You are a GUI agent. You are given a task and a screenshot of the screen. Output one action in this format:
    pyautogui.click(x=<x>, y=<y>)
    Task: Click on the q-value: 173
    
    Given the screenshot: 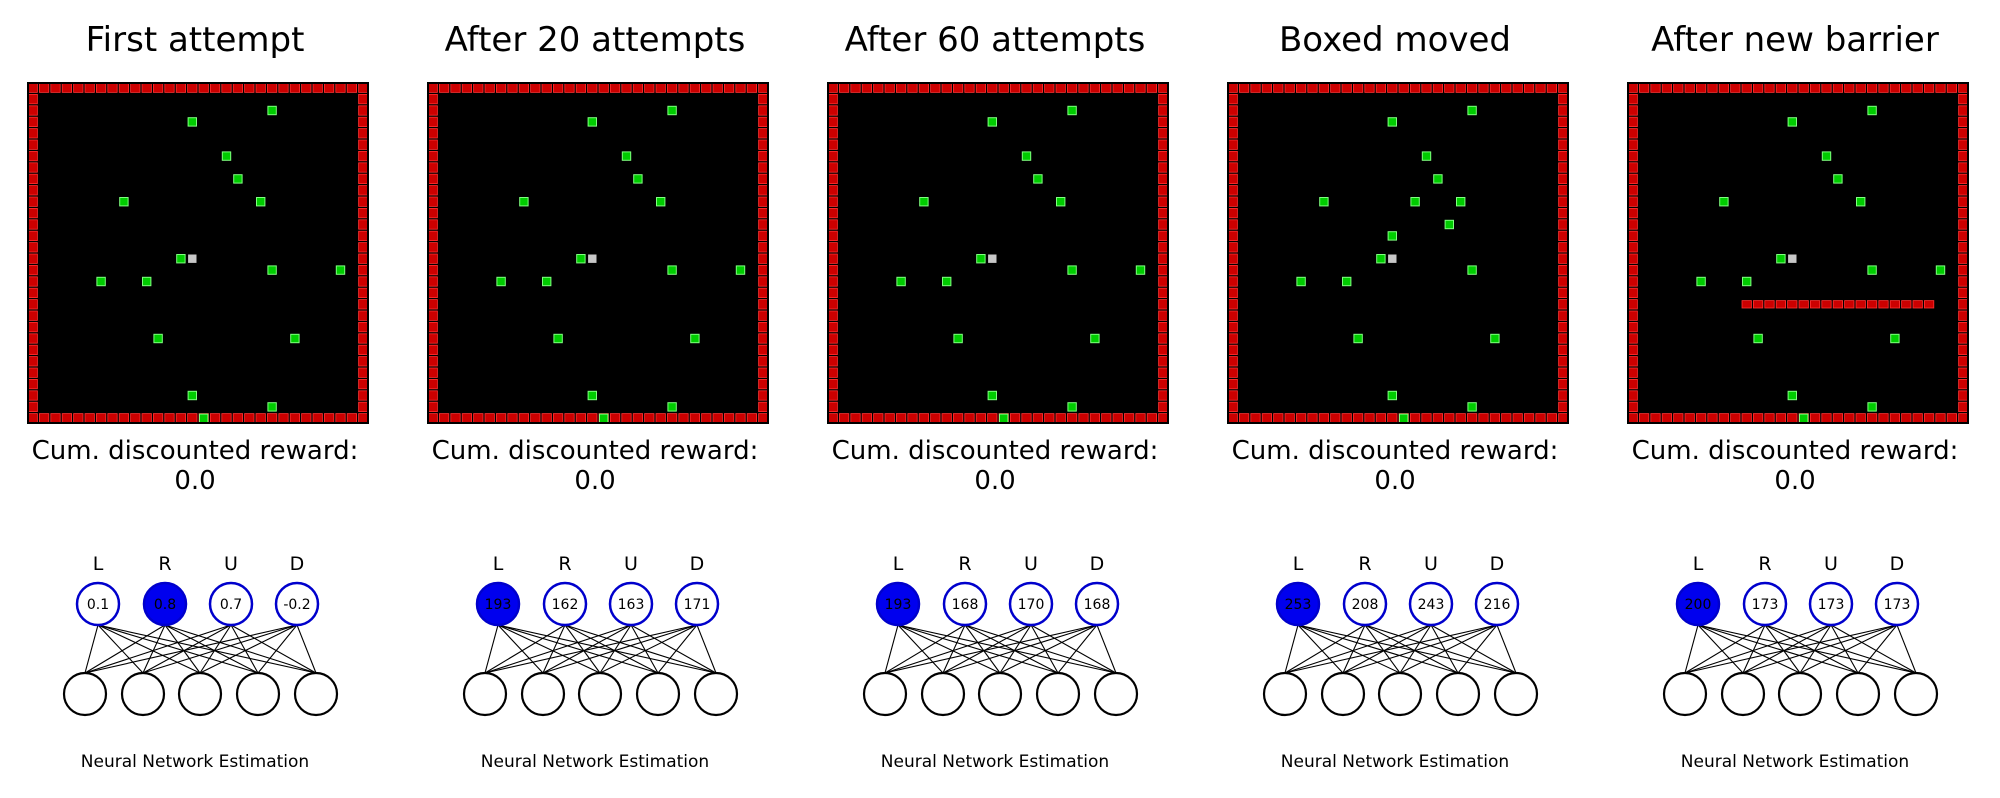 What is the action you would take?
    pyautogui.click(x=1831, y=605)
    